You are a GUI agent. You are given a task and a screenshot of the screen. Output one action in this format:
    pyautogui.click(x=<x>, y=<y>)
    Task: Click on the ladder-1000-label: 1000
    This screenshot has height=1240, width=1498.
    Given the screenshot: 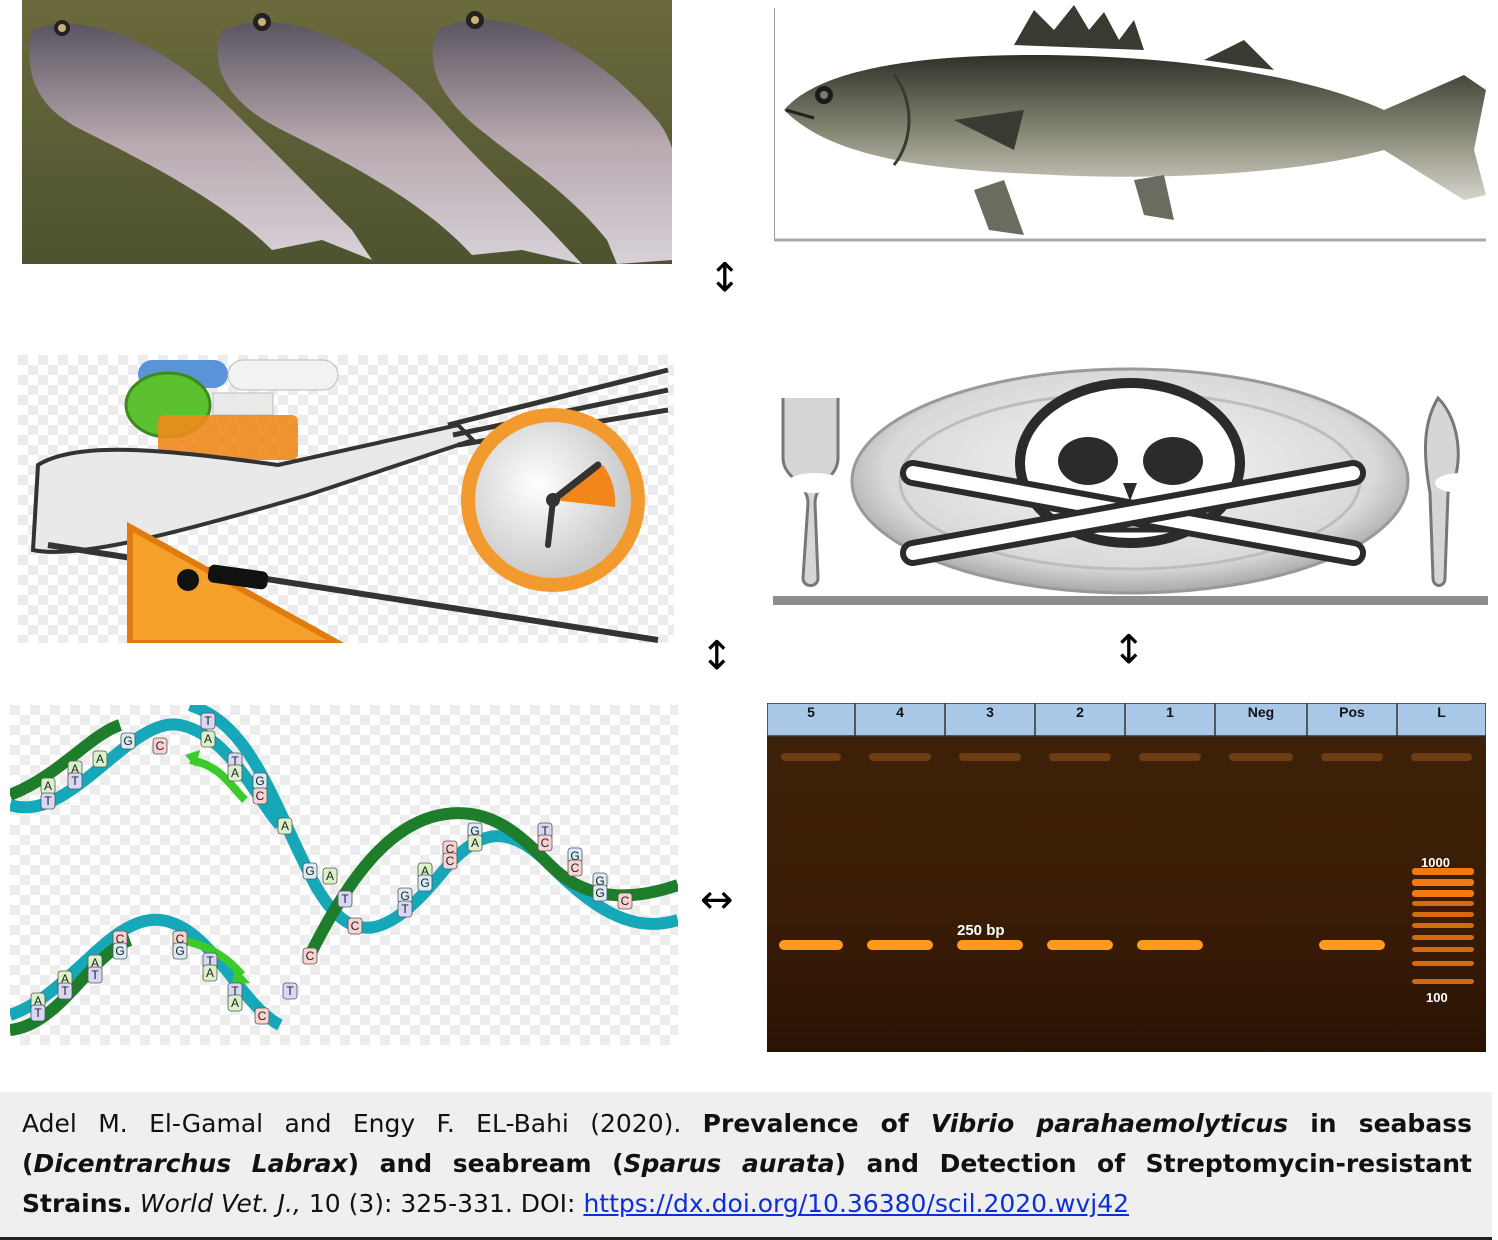 What is the action you would take?
    pyautogui.click(x=1435, y=862)
    